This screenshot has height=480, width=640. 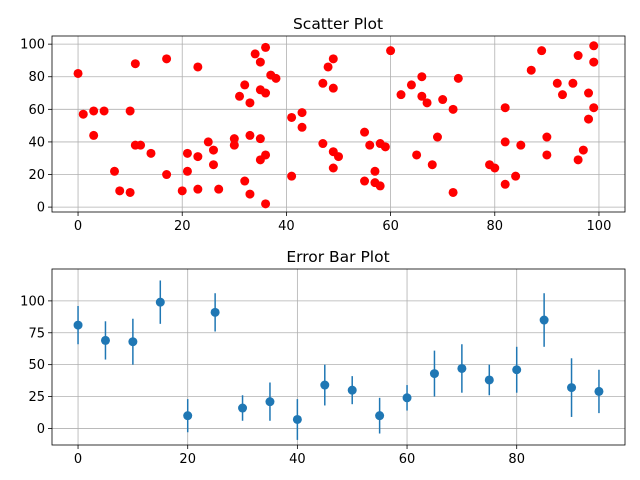 What do you see at coordinates (36, 110) in the screenshot?
I see `y-tick-label: 60` at bounding box center [36, 110].